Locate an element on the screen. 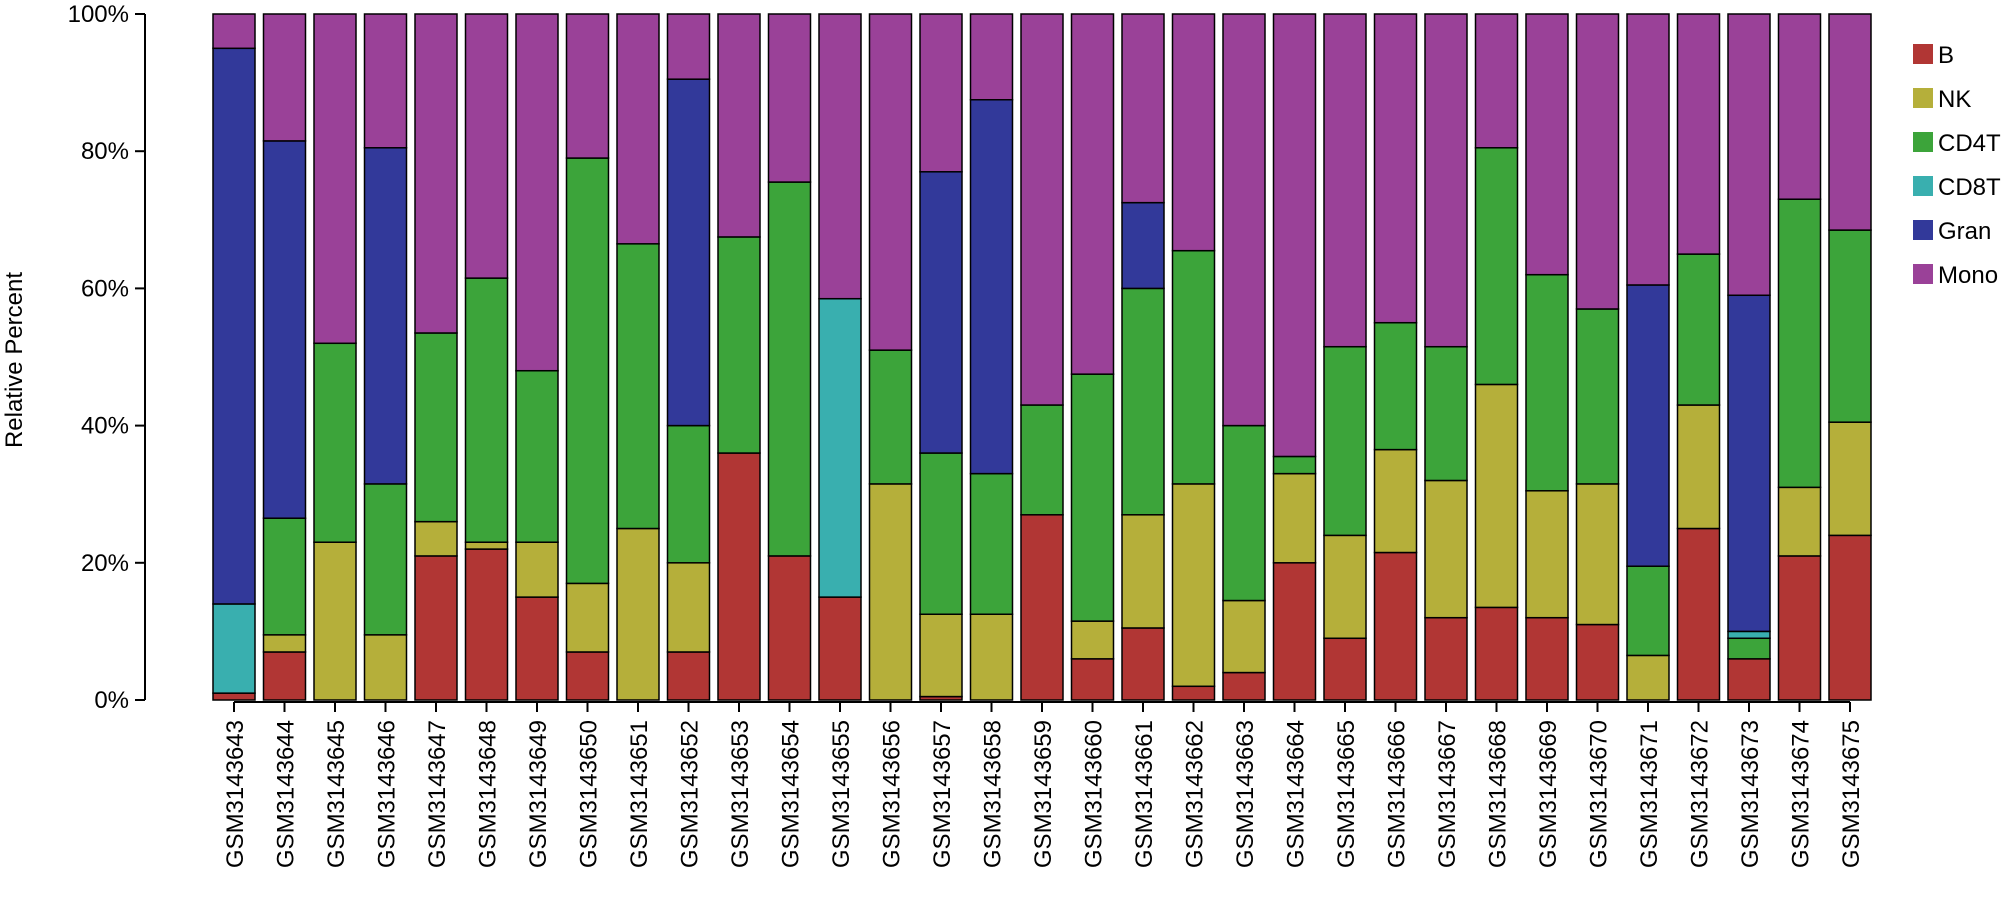 Image resolution: width=2016 pixels, height=917 pixels. x-tick-label: GSM3143662 is located at coordinates (1195, 794).